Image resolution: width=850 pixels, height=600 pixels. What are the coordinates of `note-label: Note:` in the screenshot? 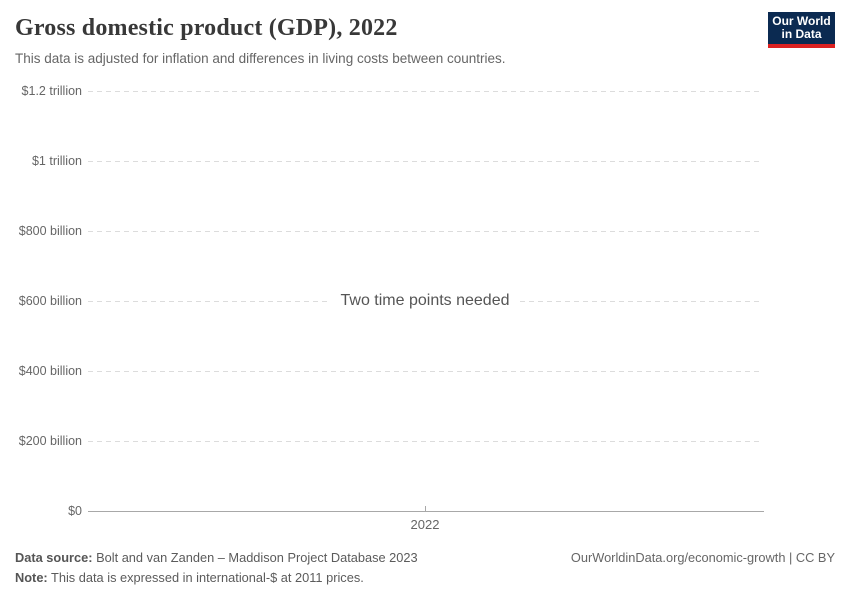 It's located at (31, 577).